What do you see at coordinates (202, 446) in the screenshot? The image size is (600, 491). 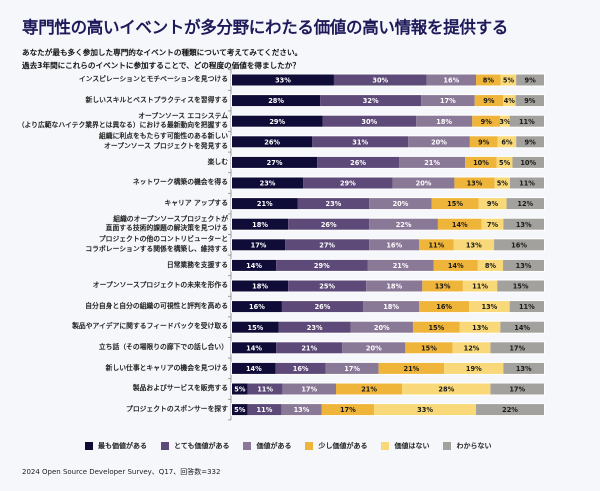 I see `legend-label: とても価値がある` at bounding box center [202, 446].